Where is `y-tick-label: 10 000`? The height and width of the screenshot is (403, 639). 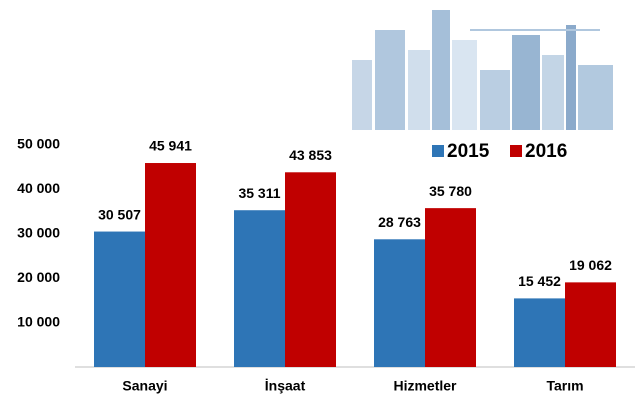
y-tick-label: 10 000 is located at coordinates (38, 321).